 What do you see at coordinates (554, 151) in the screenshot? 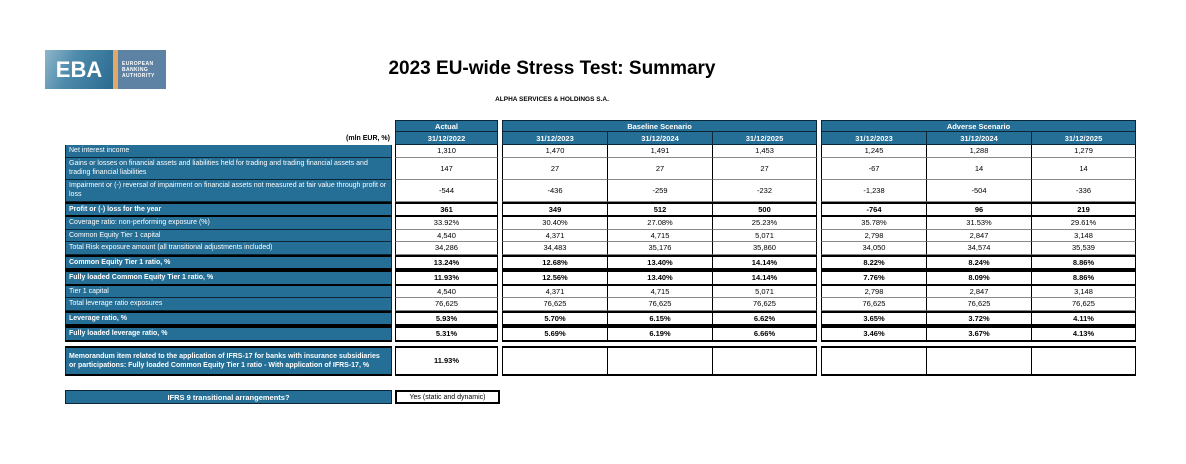
I see `value-cell: 1,470` at bounding box center [554, 151].